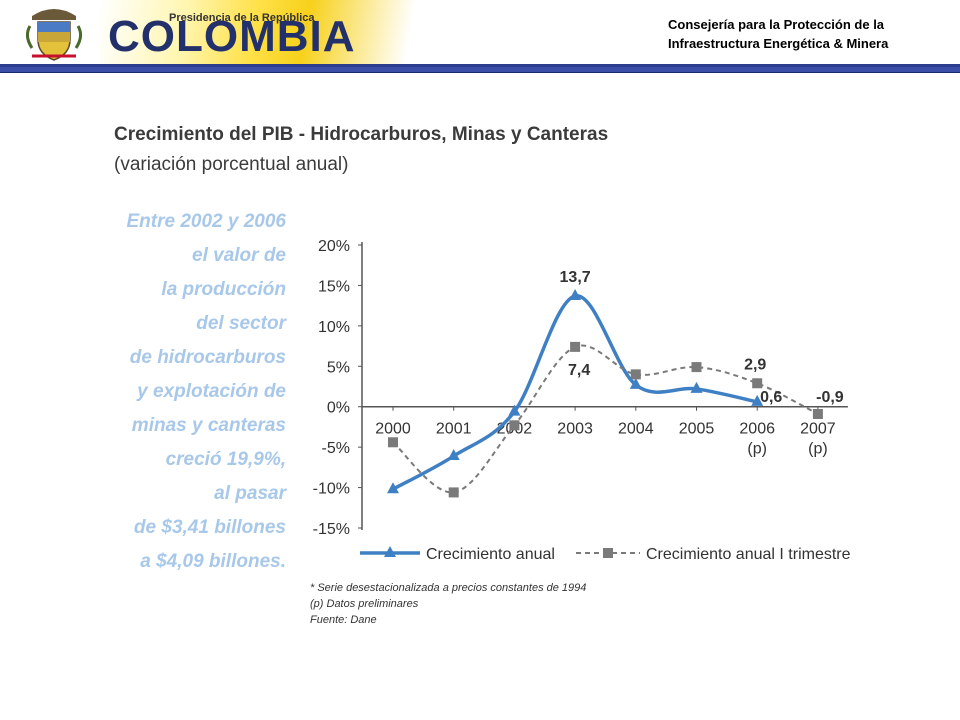  What do you see at coordinates (334, 286) in the screenshot?
I see `y-tick-label: 15%` at bounding box center [334, 286].